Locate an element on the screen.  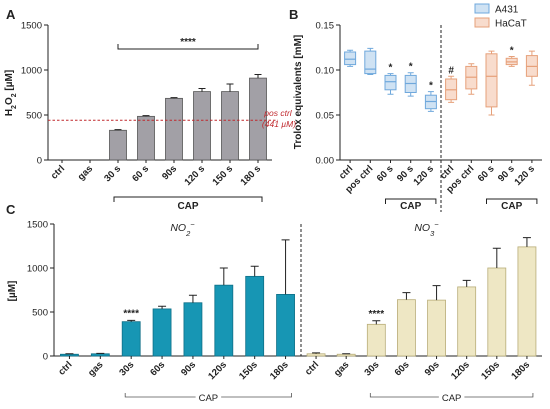
bar-30s is located at coordinates (118, 145).